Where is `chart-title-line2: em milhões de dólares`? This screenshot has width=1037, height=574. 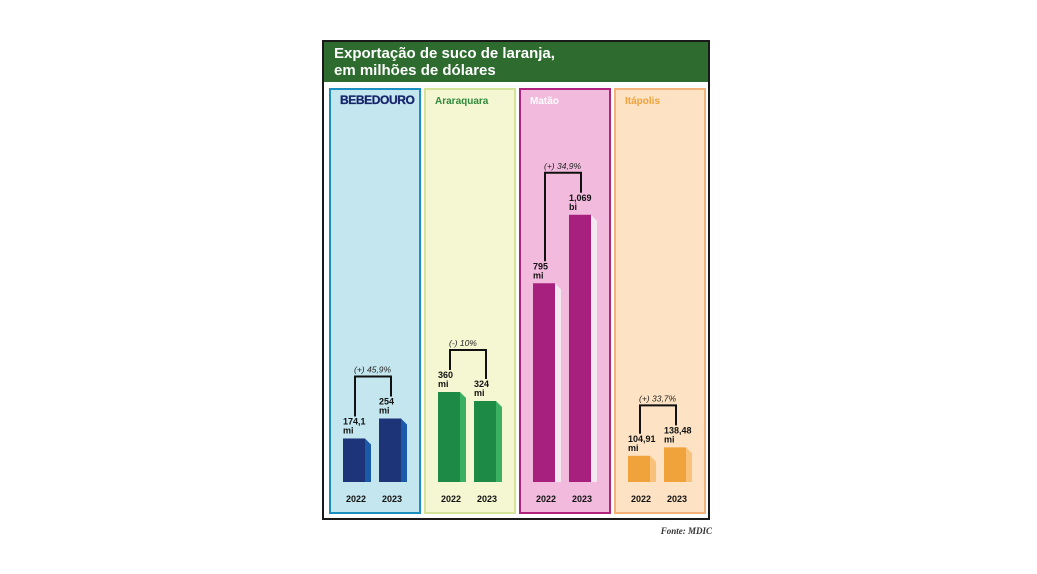 chart-title-line2: em milhões de dólares is located at coordinates (415, 70).